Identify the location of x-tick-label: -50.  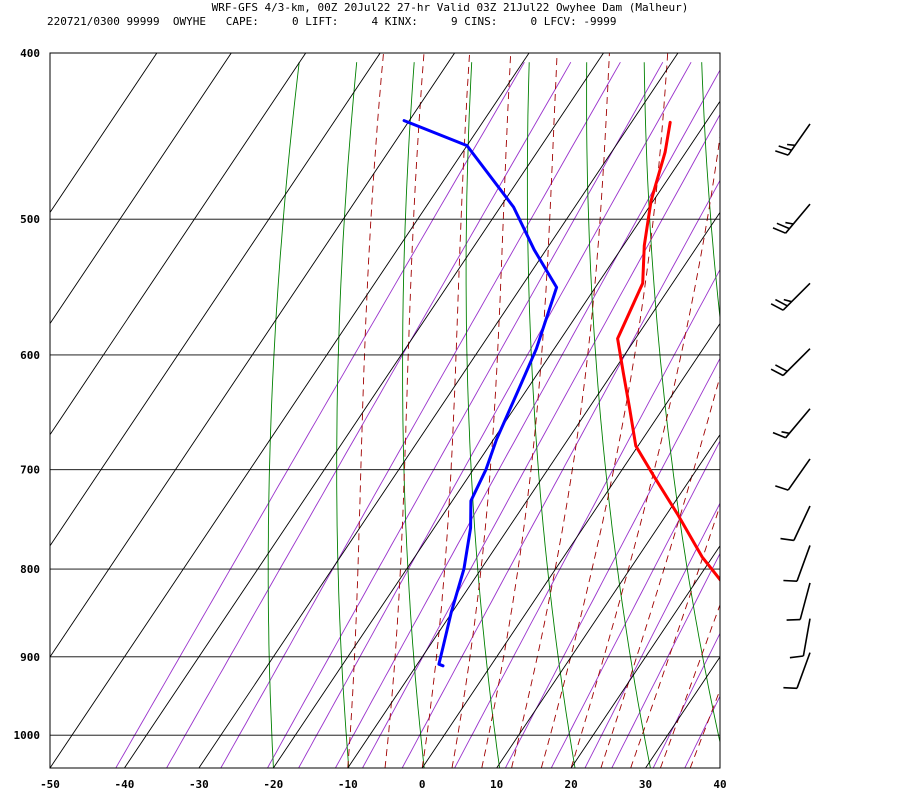
(50, 784).